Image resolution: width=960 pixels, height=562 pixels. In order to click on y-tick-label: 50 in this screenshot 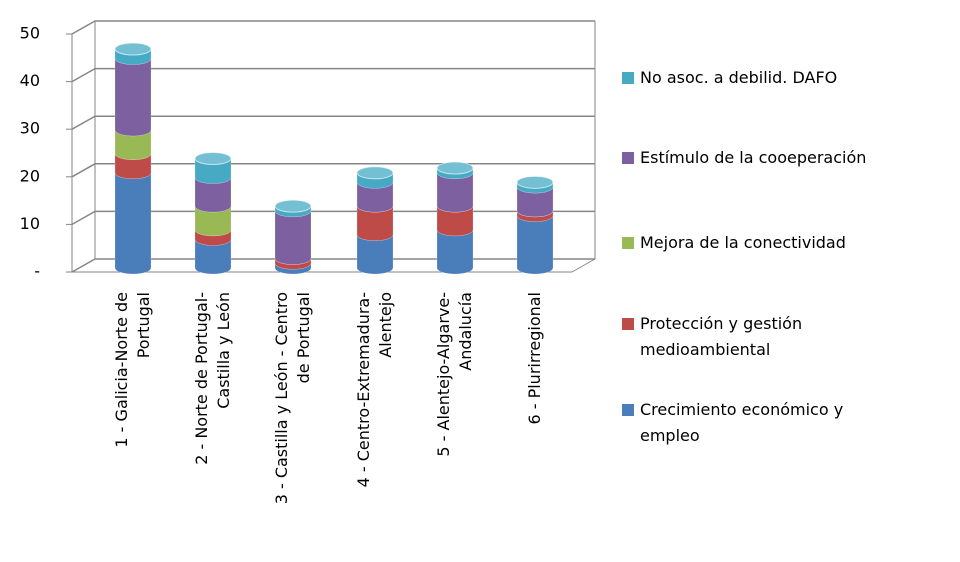, I will do `click(30, 33)`.